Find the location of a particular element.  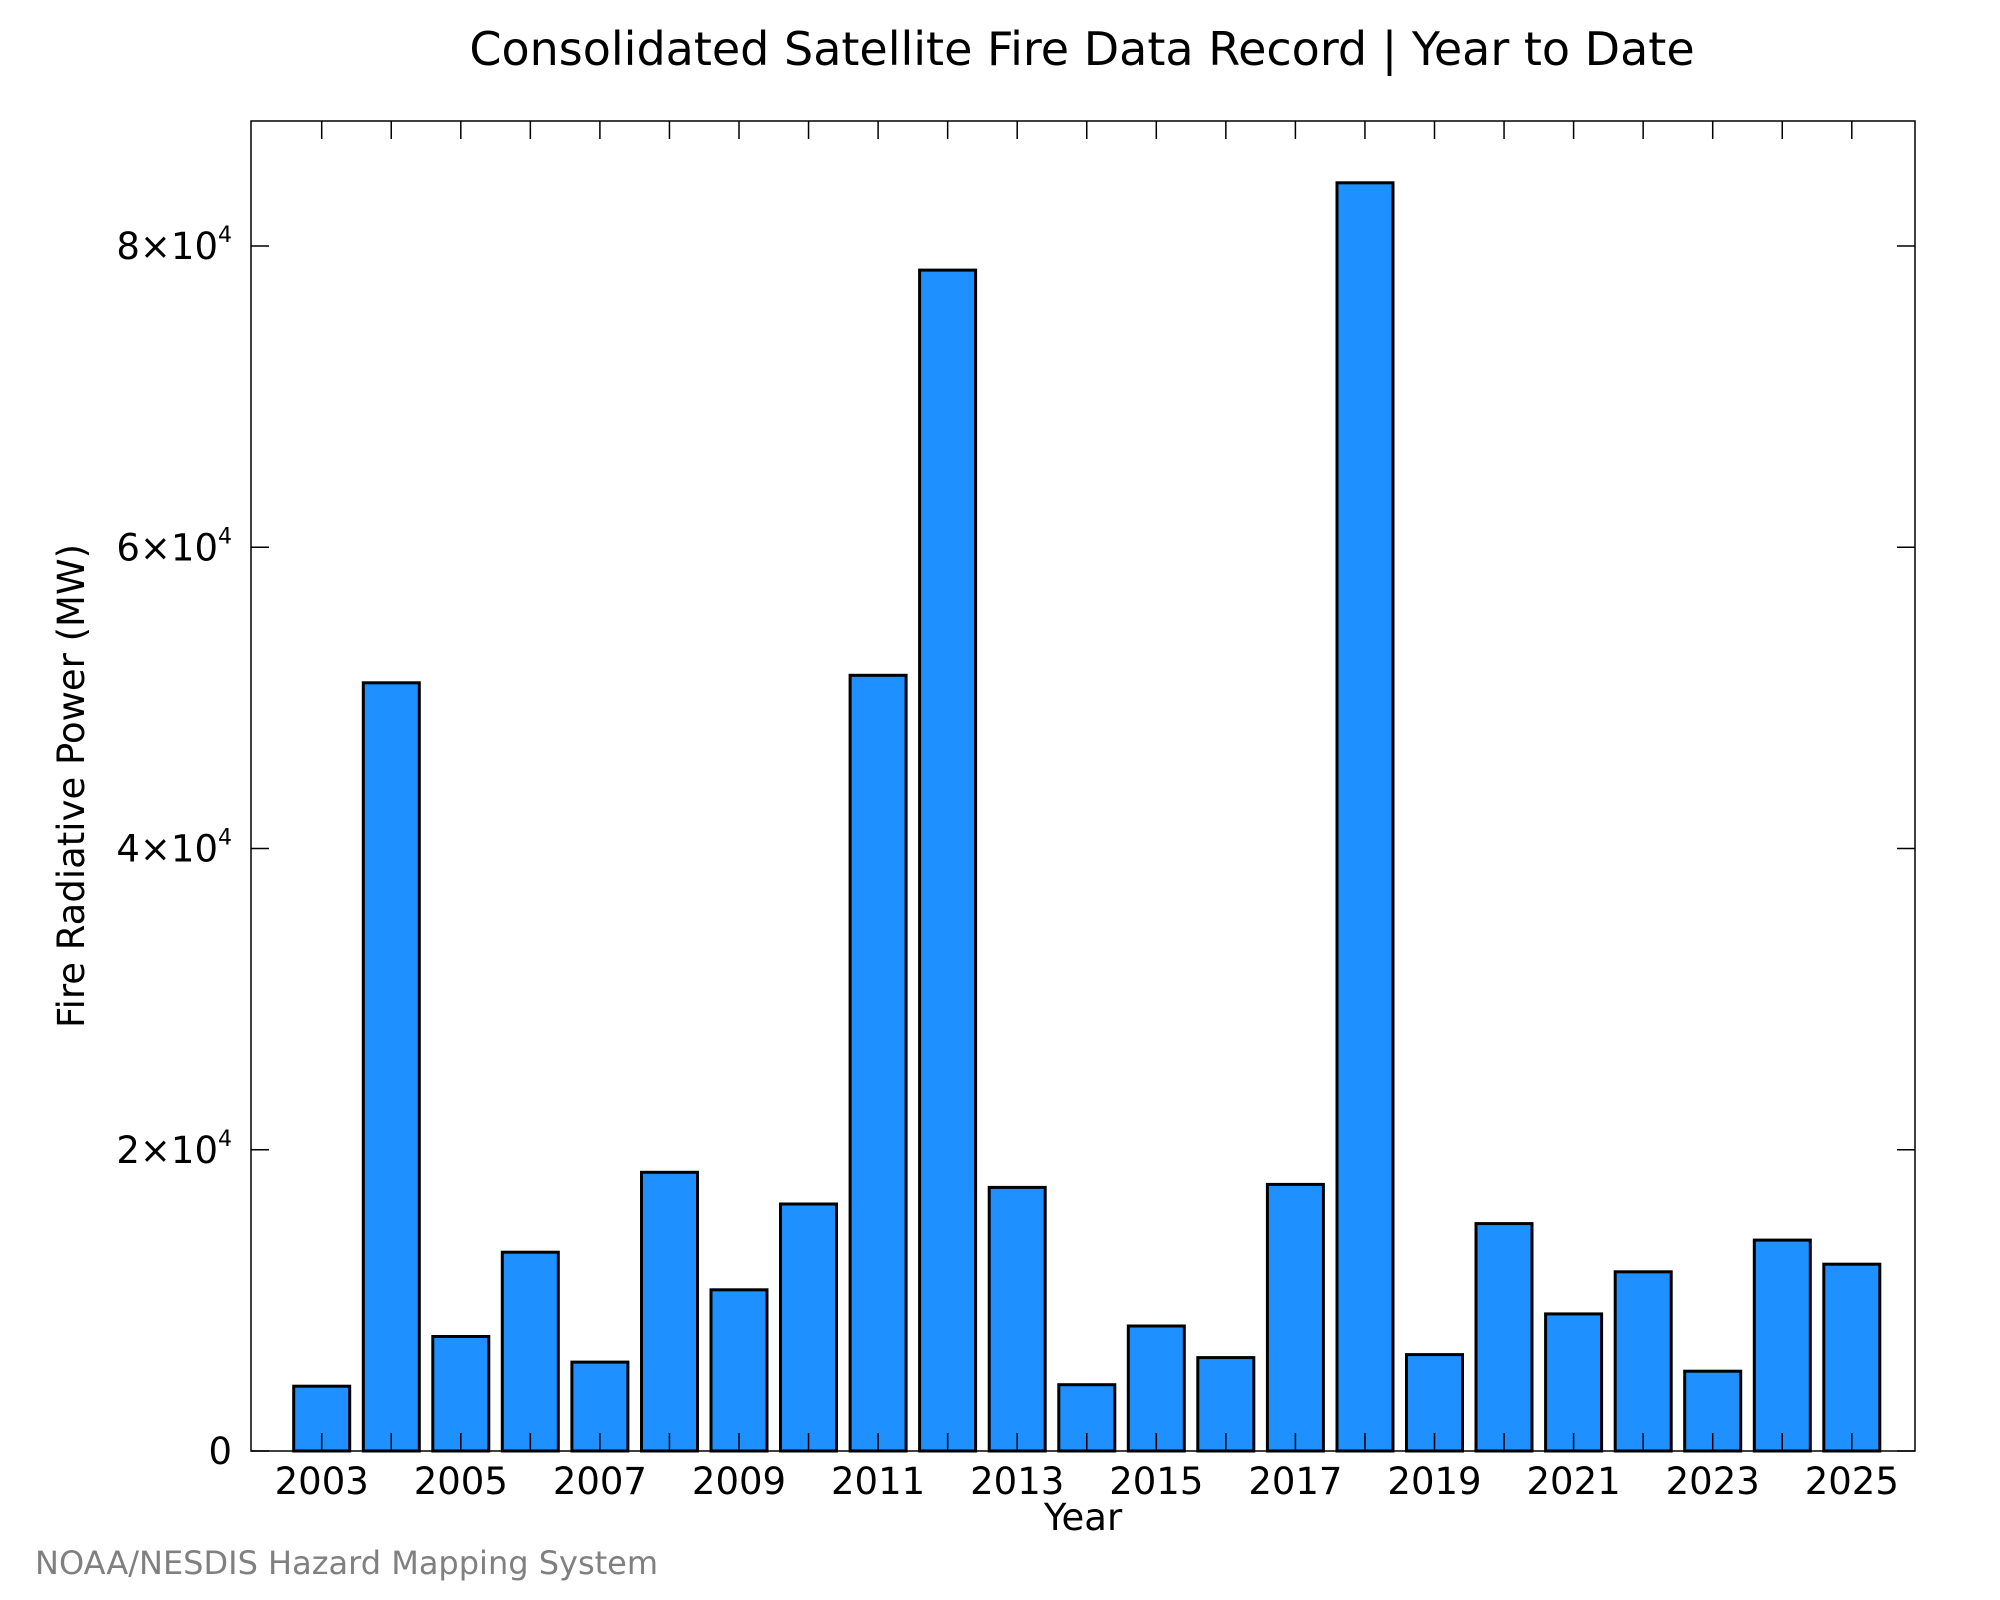

x-tick-label-2007: 2007 is located at coordinates (600, 1481).